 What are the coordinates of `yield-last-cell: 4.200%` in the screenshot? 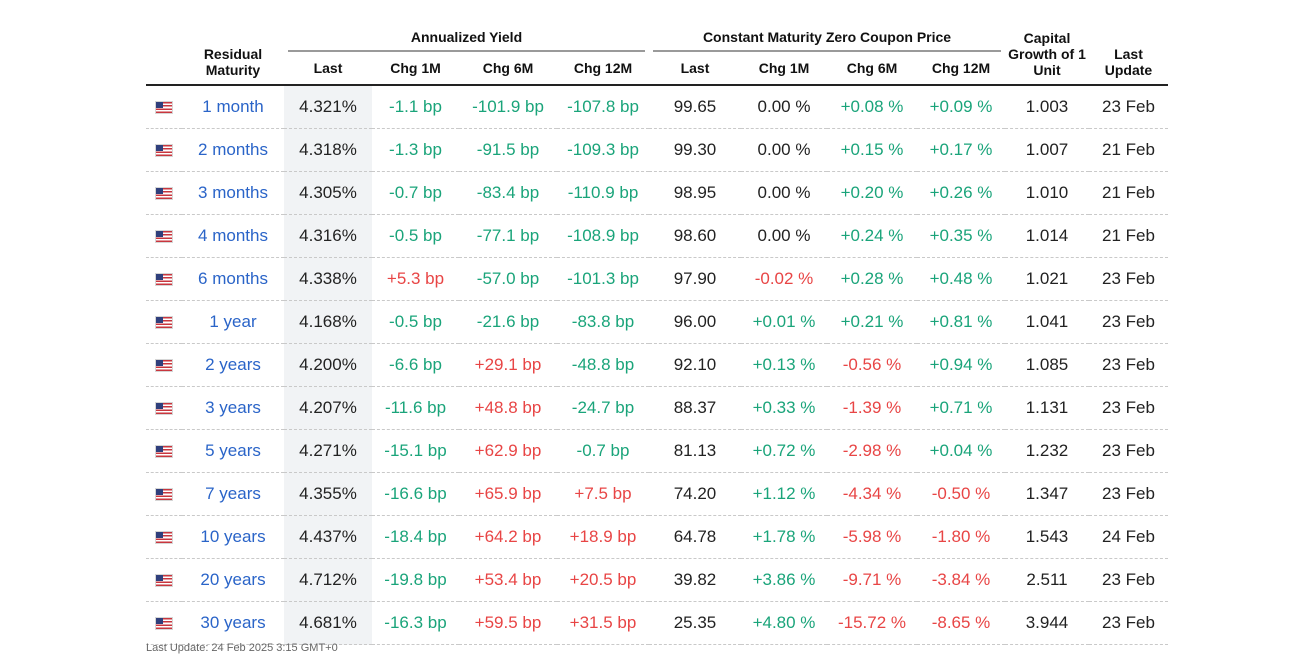 It's located at (328, 365).